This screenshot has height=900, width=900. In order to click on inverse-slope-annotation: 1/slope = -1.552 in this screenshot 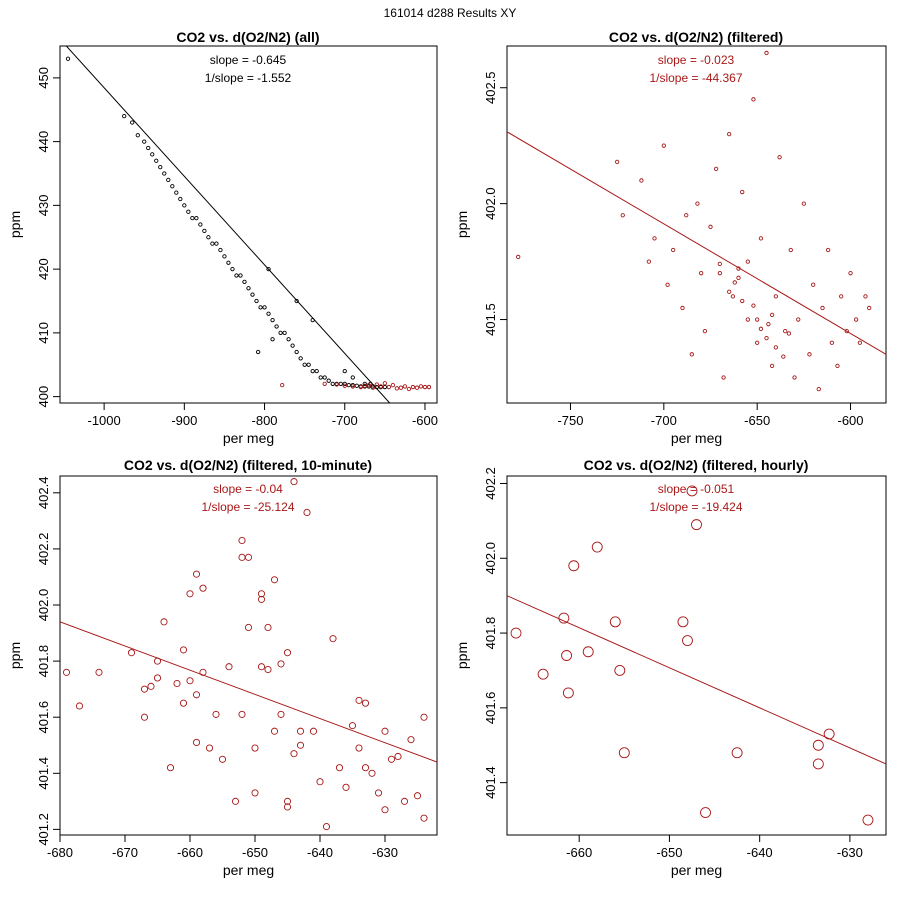, I will do `click(248, 78)`.